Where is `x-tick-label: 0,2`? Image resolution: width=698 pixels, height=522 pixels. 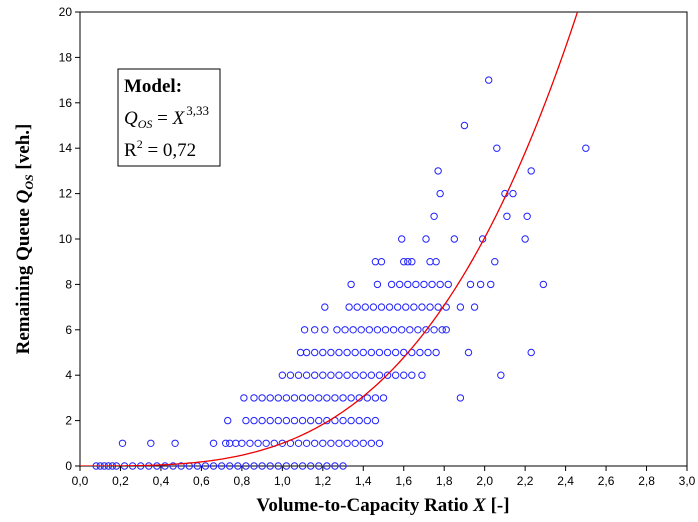
x-tick-label: 0,2 is located at coordinates (120, 481).